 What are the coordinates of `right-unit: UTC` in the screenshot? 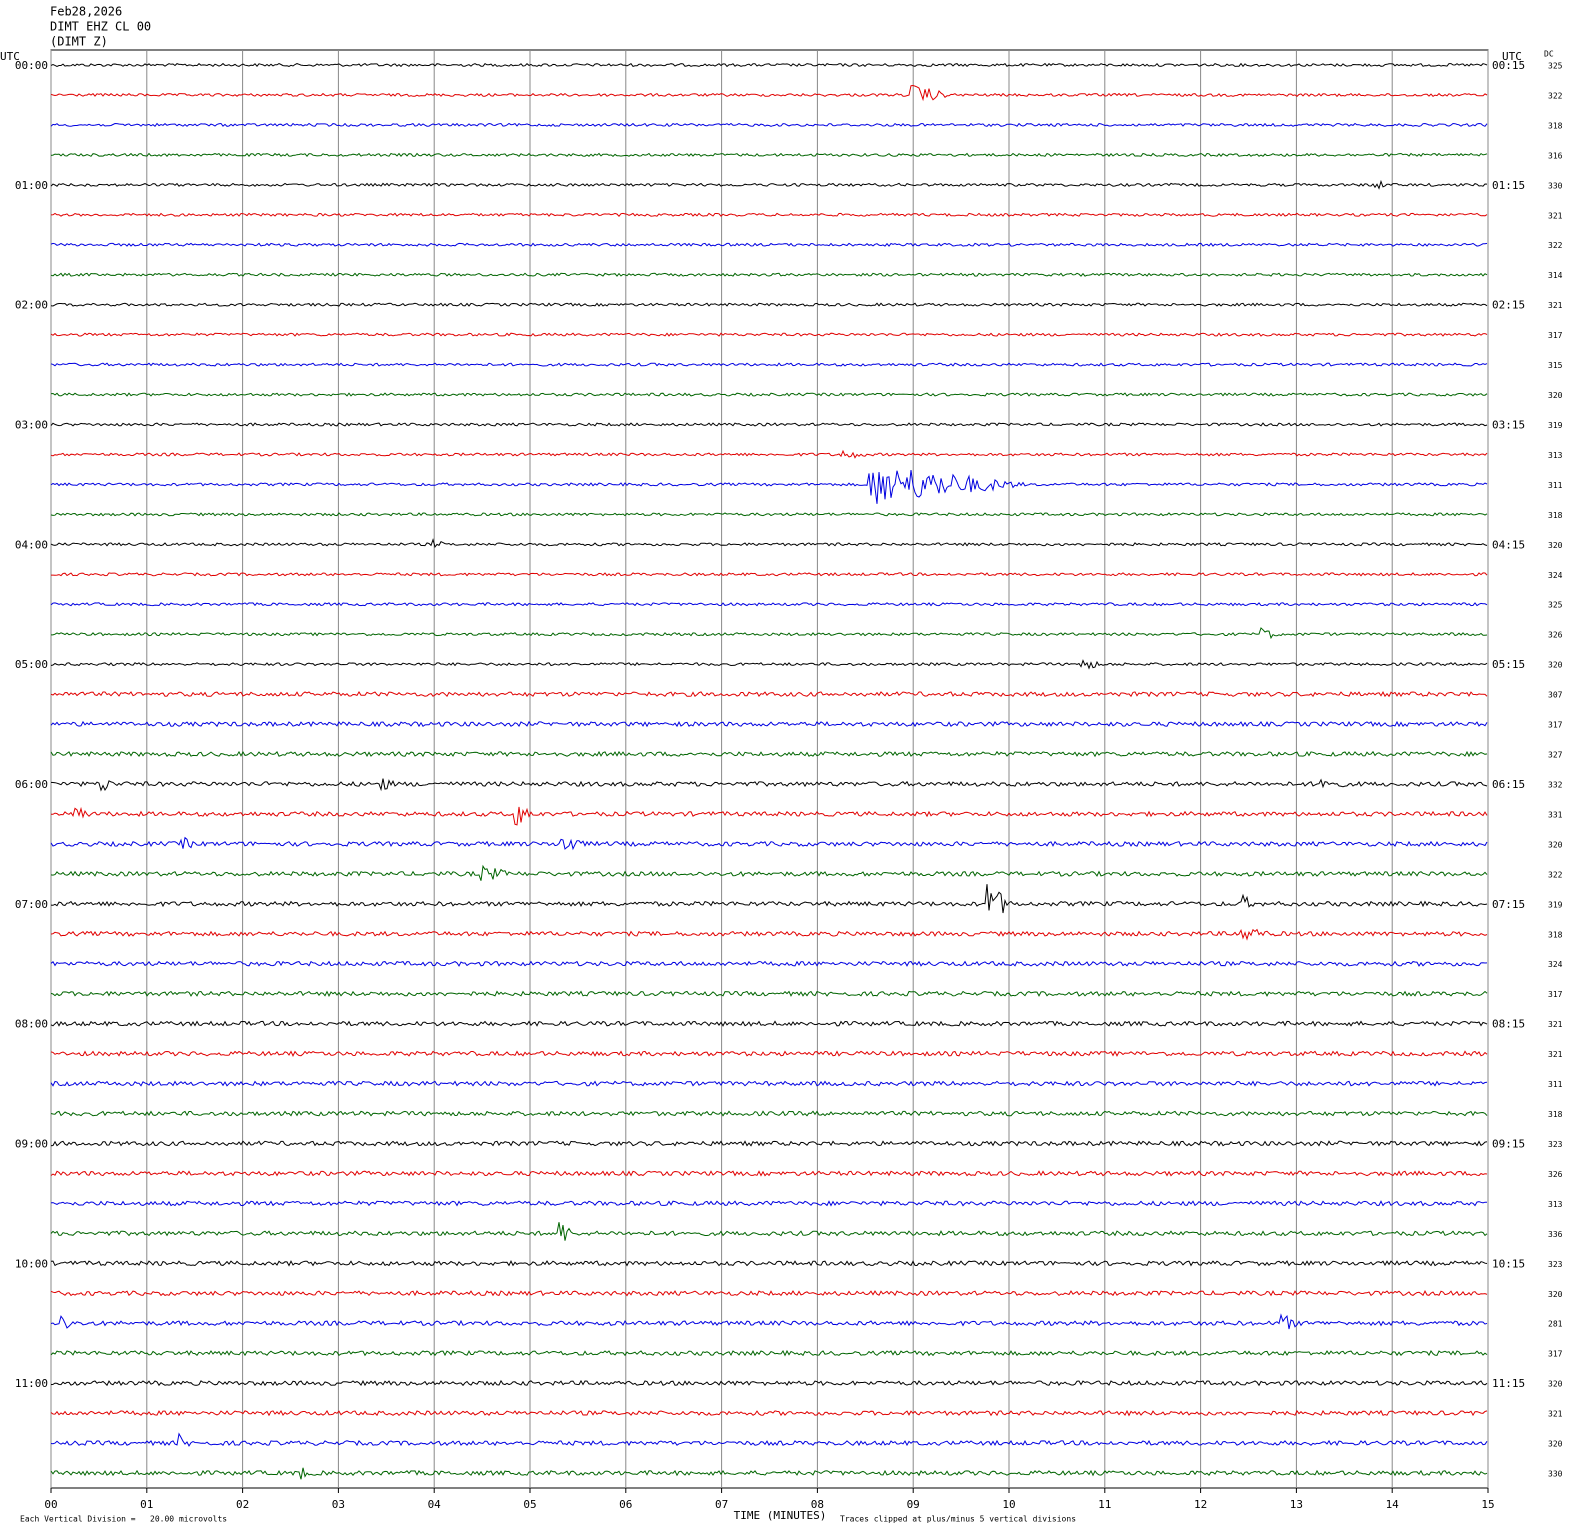 It's located at (1512, 56).